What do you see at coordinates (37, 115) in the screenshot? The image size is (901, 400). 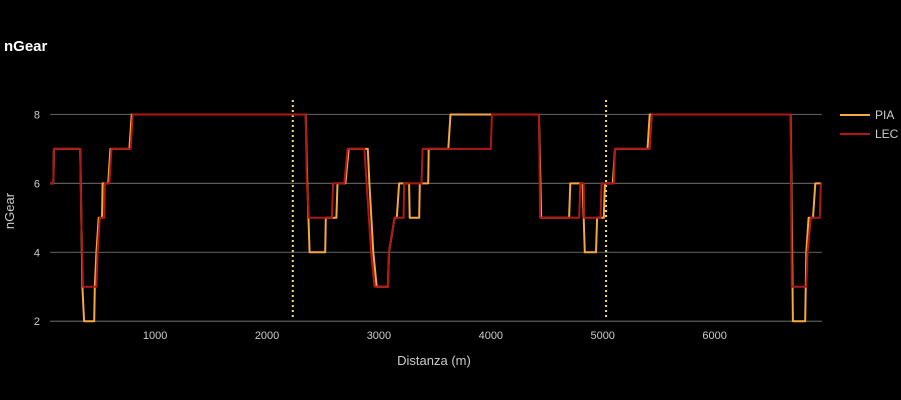 I see `y-tick-label: 8` at bounding box center [37, 115].